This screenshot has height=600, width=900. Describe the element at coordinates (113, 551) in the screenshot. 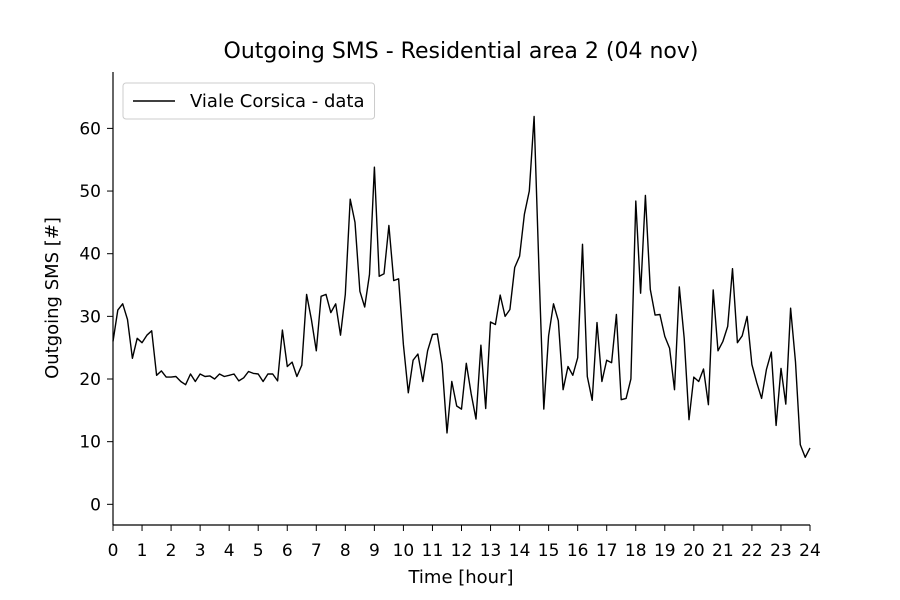

I see `x-tick-label: 0` at that location.